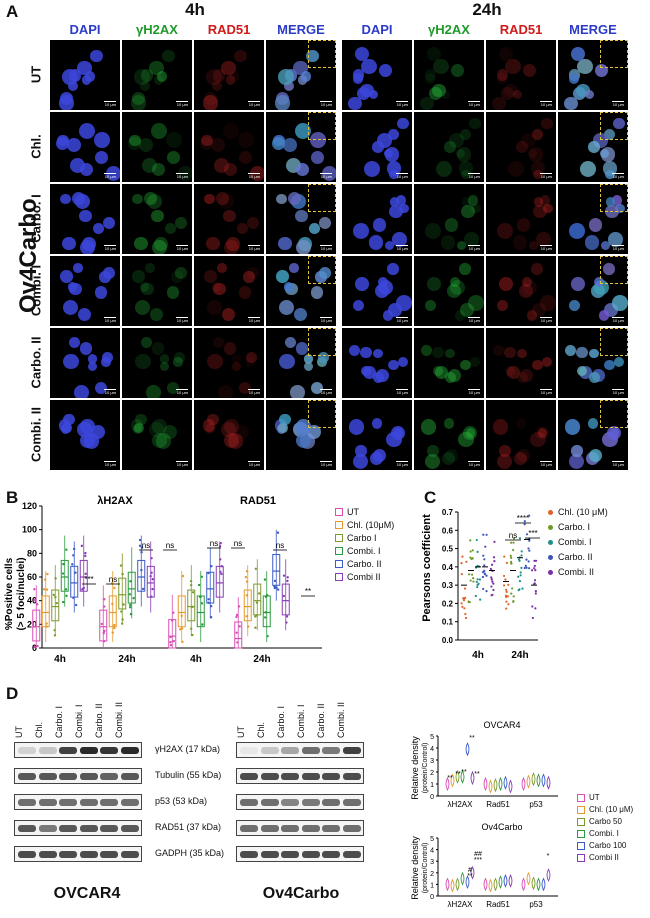  What do you see at coordinates (448, 512) in the screenshot?
I see `panel-c-ytick: 0.7` at bounding box center [448, 512].